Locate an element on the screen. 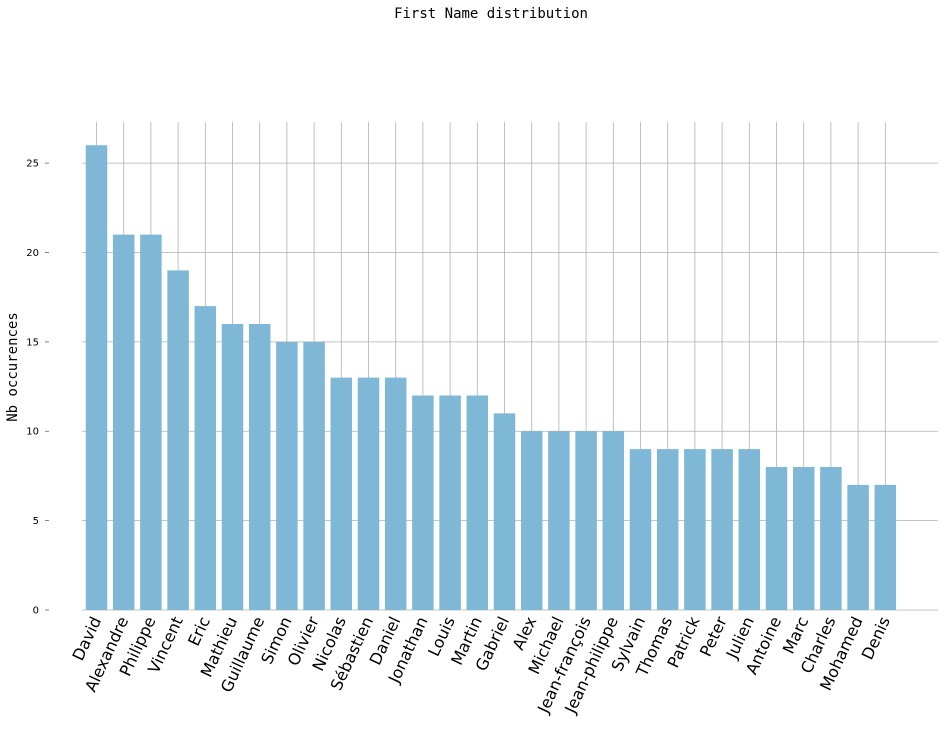 This screenshot has height=731, width=944. y-tick-label: 20 is located at coordinates (32, 253).